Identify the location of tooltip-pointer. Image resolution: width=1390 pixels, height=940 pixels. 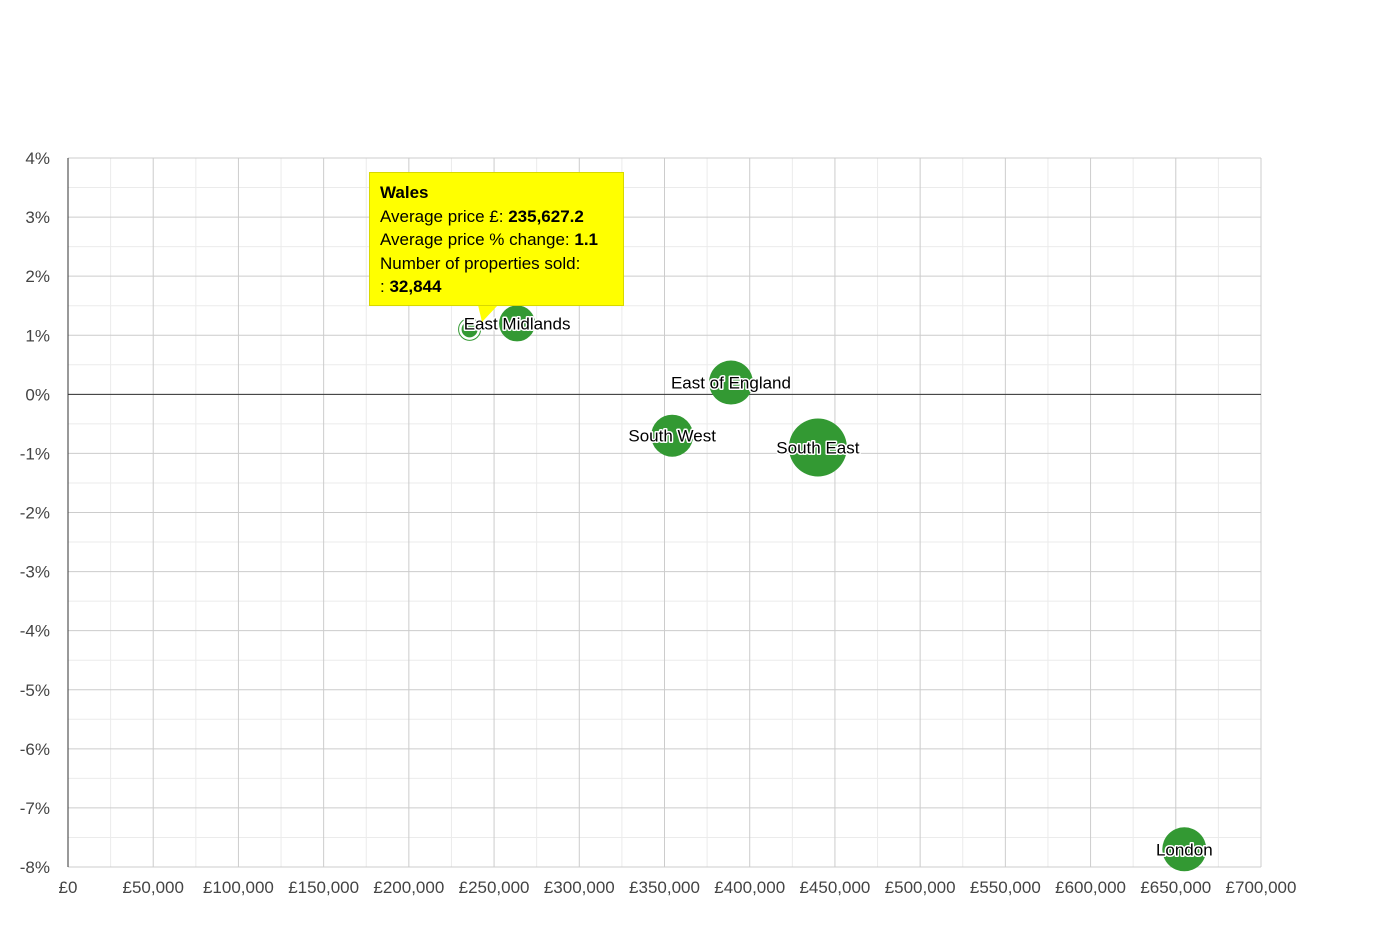
(488, 313).